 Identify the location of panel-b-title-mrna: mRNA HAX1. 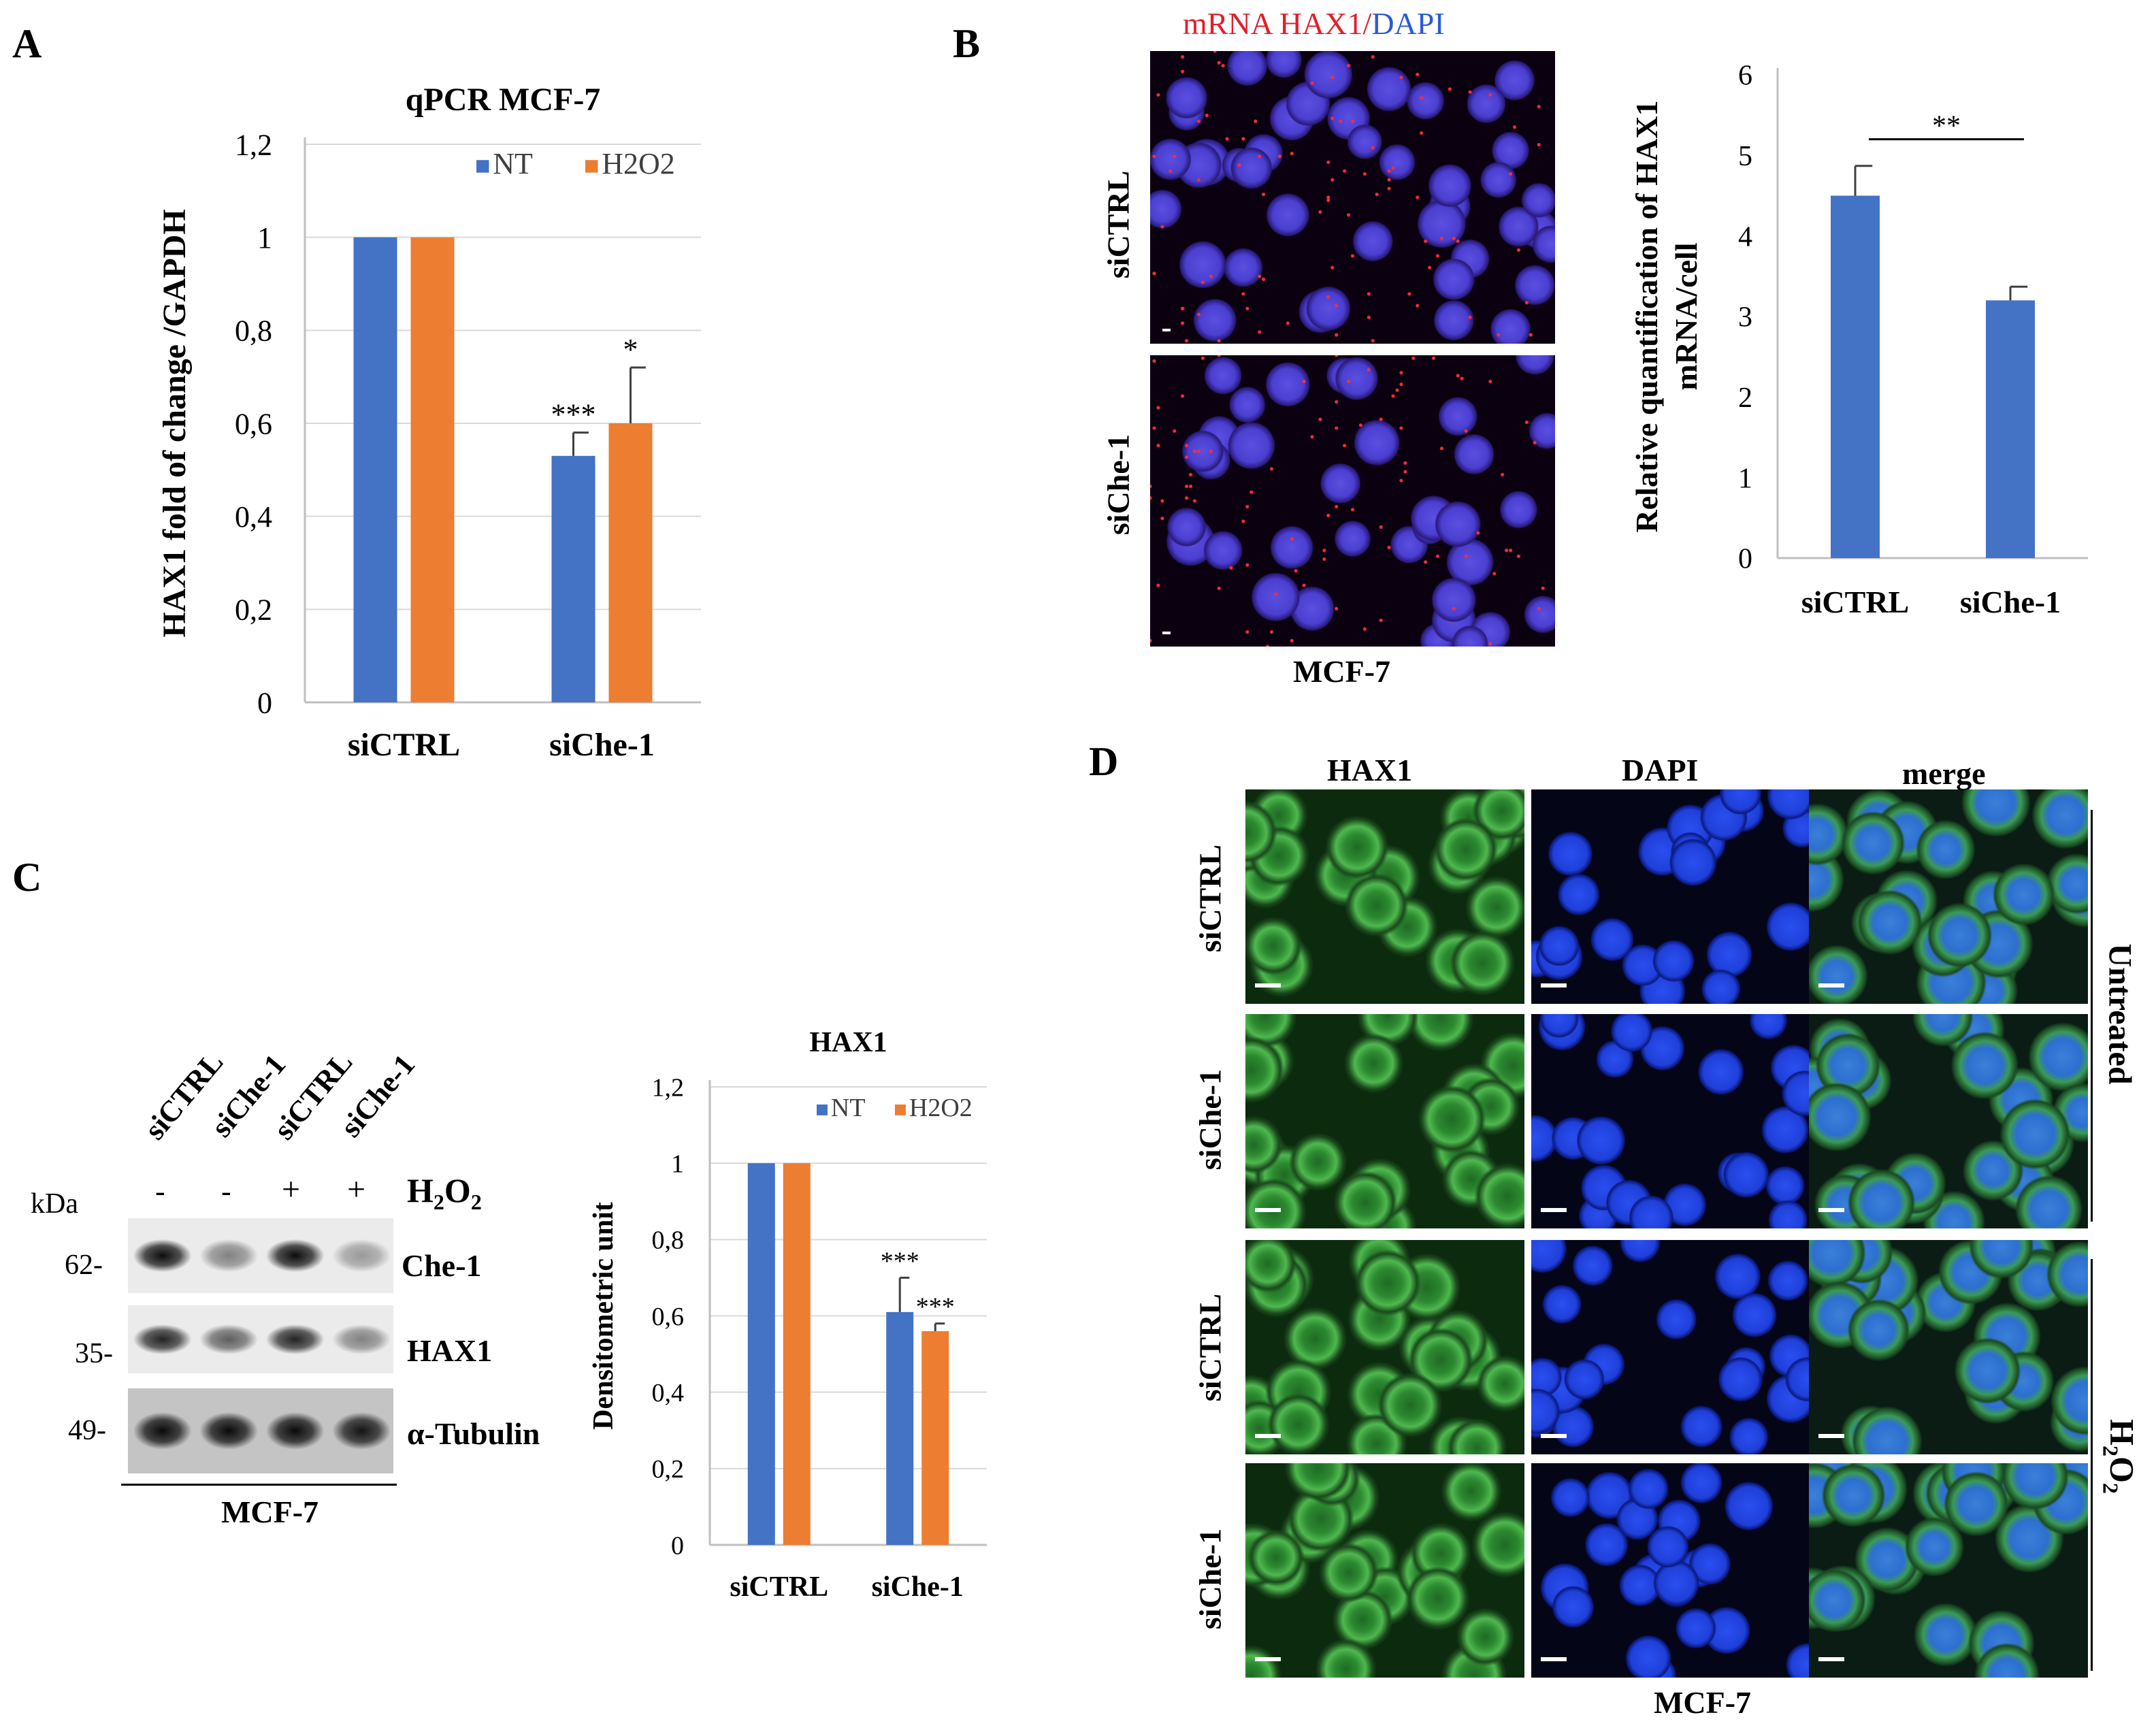
(1273, 23).